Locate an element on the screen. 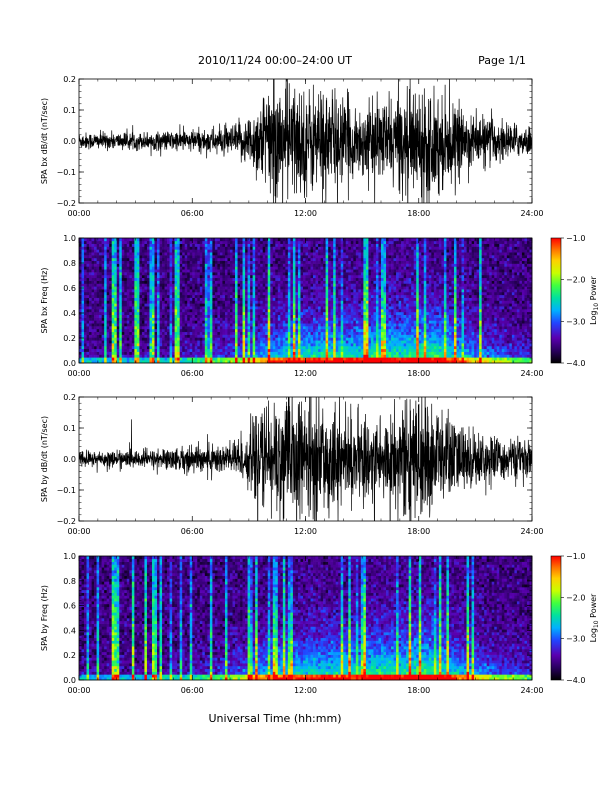  y-axis-label: SPA bx dB/dt (nT/sec) is located at coordinates (44, 141).